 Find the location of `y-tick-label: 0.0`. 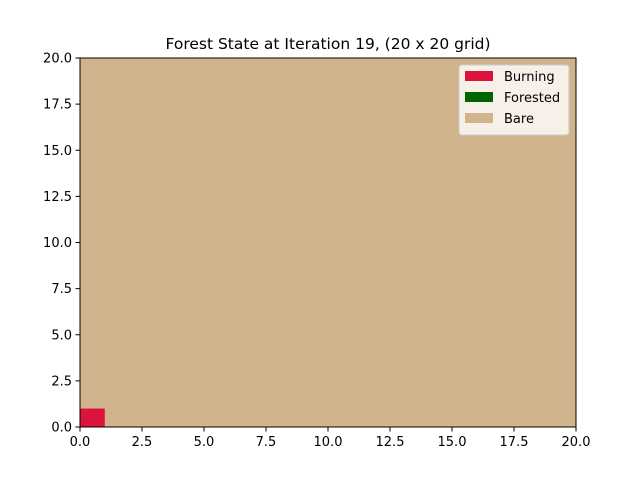

y-tick-label: 0.0 is located at coordinates (61, 428).